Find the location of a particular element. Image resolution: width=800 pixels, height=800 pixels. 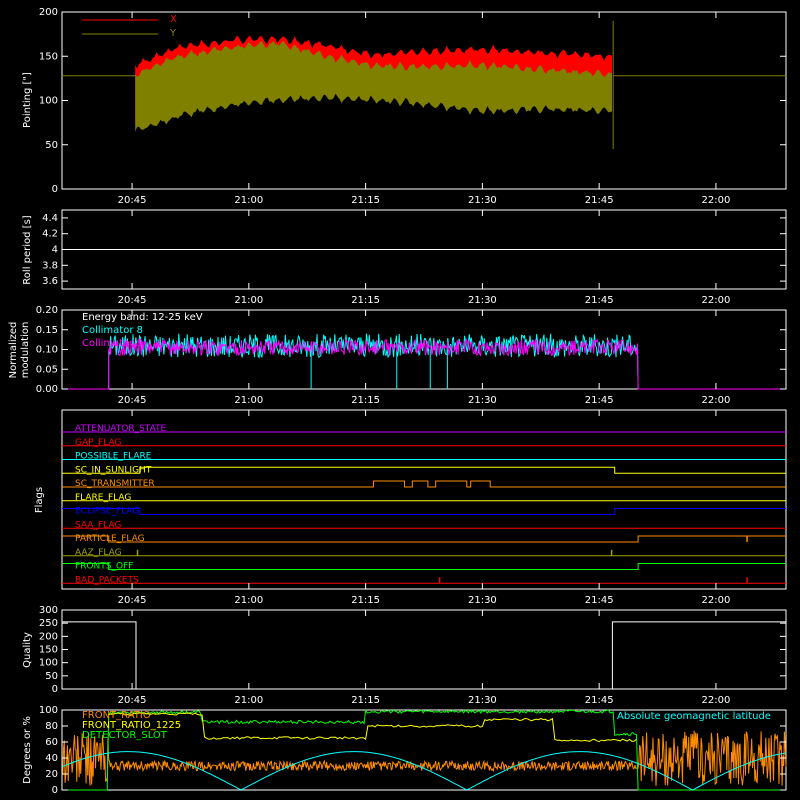

modulation-energy-band: Energy band: 12-25 keV is located at coordinates (142, 317).